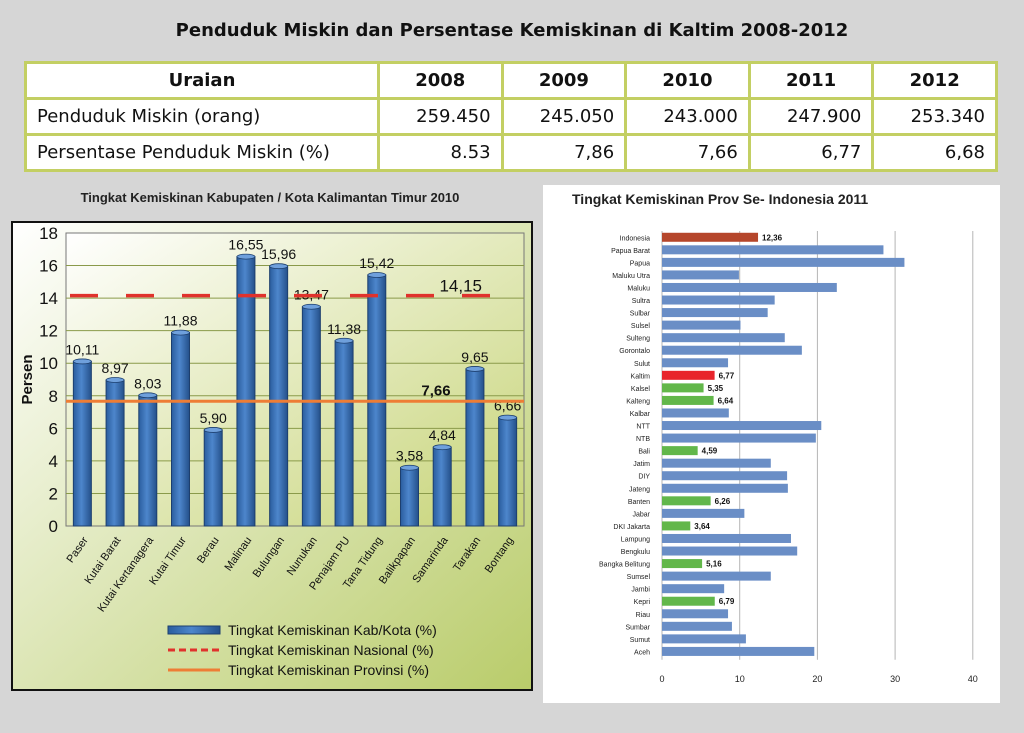 The image size is (1024, 733). What do you see at coordinates (409, 456) in the screenshot?
I see `data-label: 3,58` at bounding box center [409, 456].